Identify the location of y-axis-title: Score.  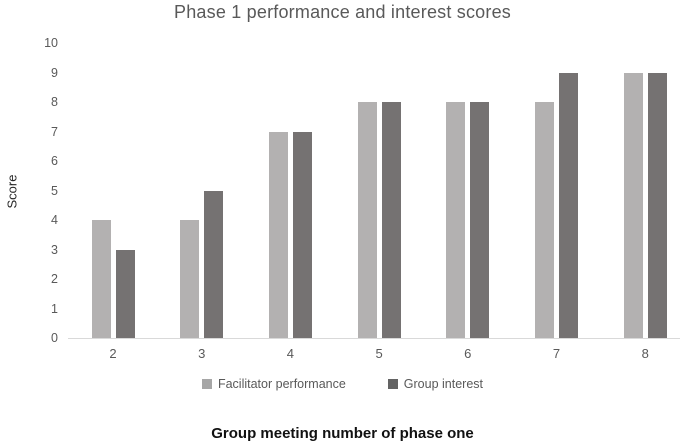
(12, 191).